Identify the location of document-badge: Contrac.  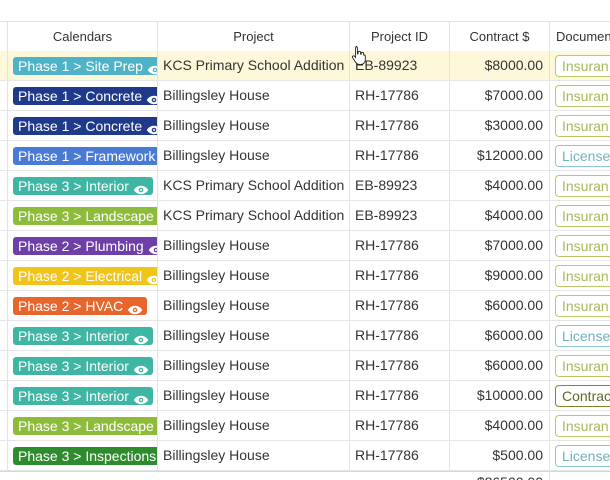
(582, 396).